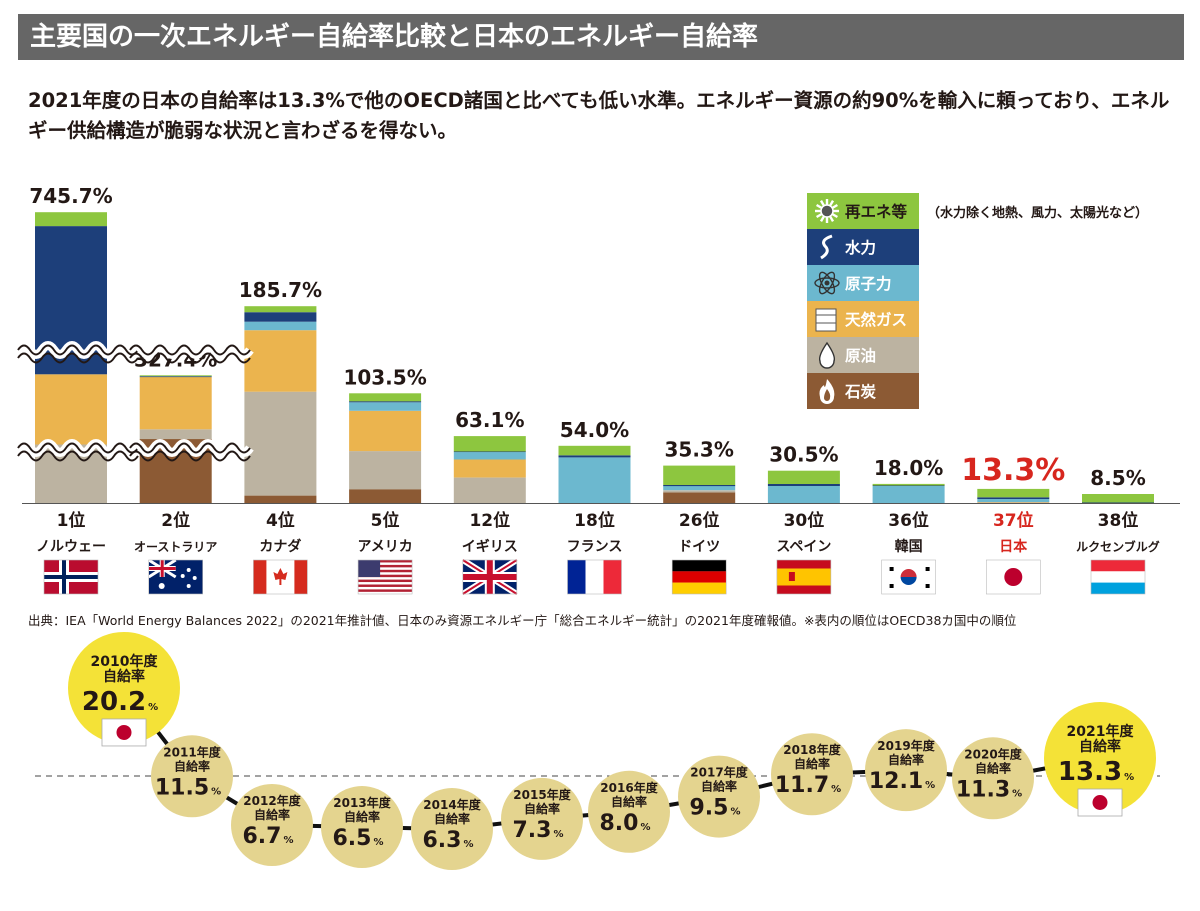  I want to click on flower-center, so click(827, 211).